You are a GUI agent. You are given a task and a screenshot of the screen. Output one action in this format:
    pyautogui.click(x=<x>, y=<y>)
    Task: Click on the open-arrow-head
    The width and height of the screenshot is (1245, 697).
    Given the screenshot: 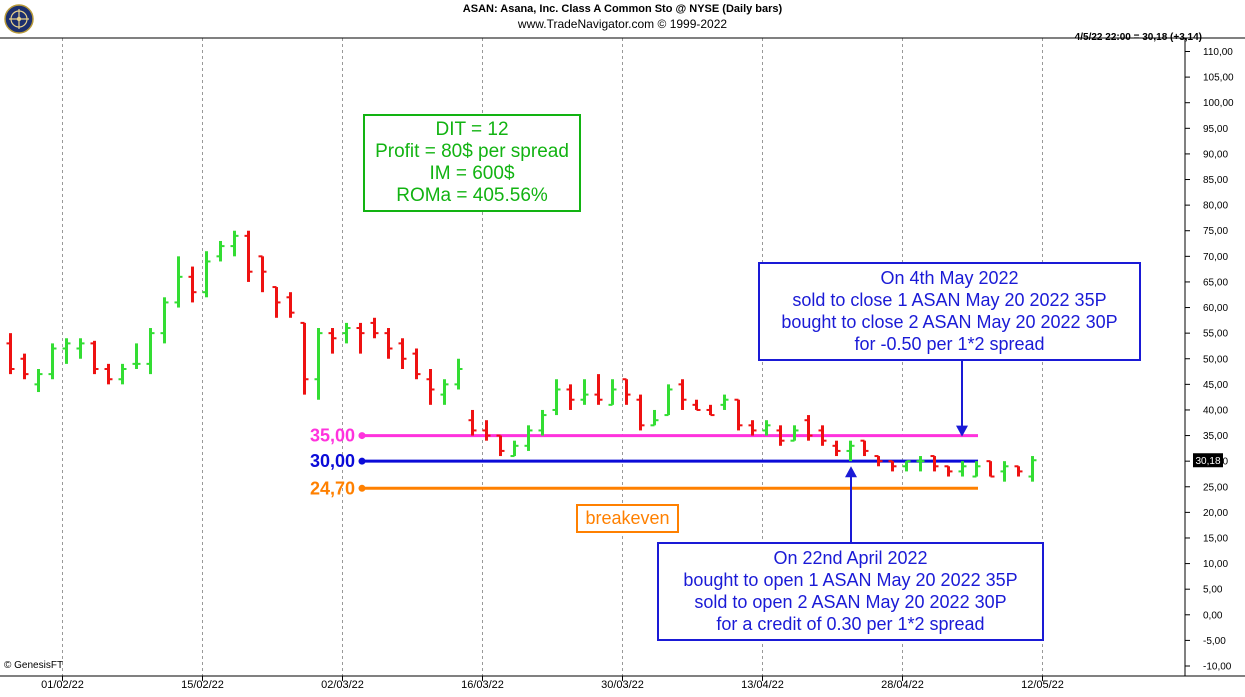 What is the action you would take?
    pyautogui.click(x=851, y=472)
    